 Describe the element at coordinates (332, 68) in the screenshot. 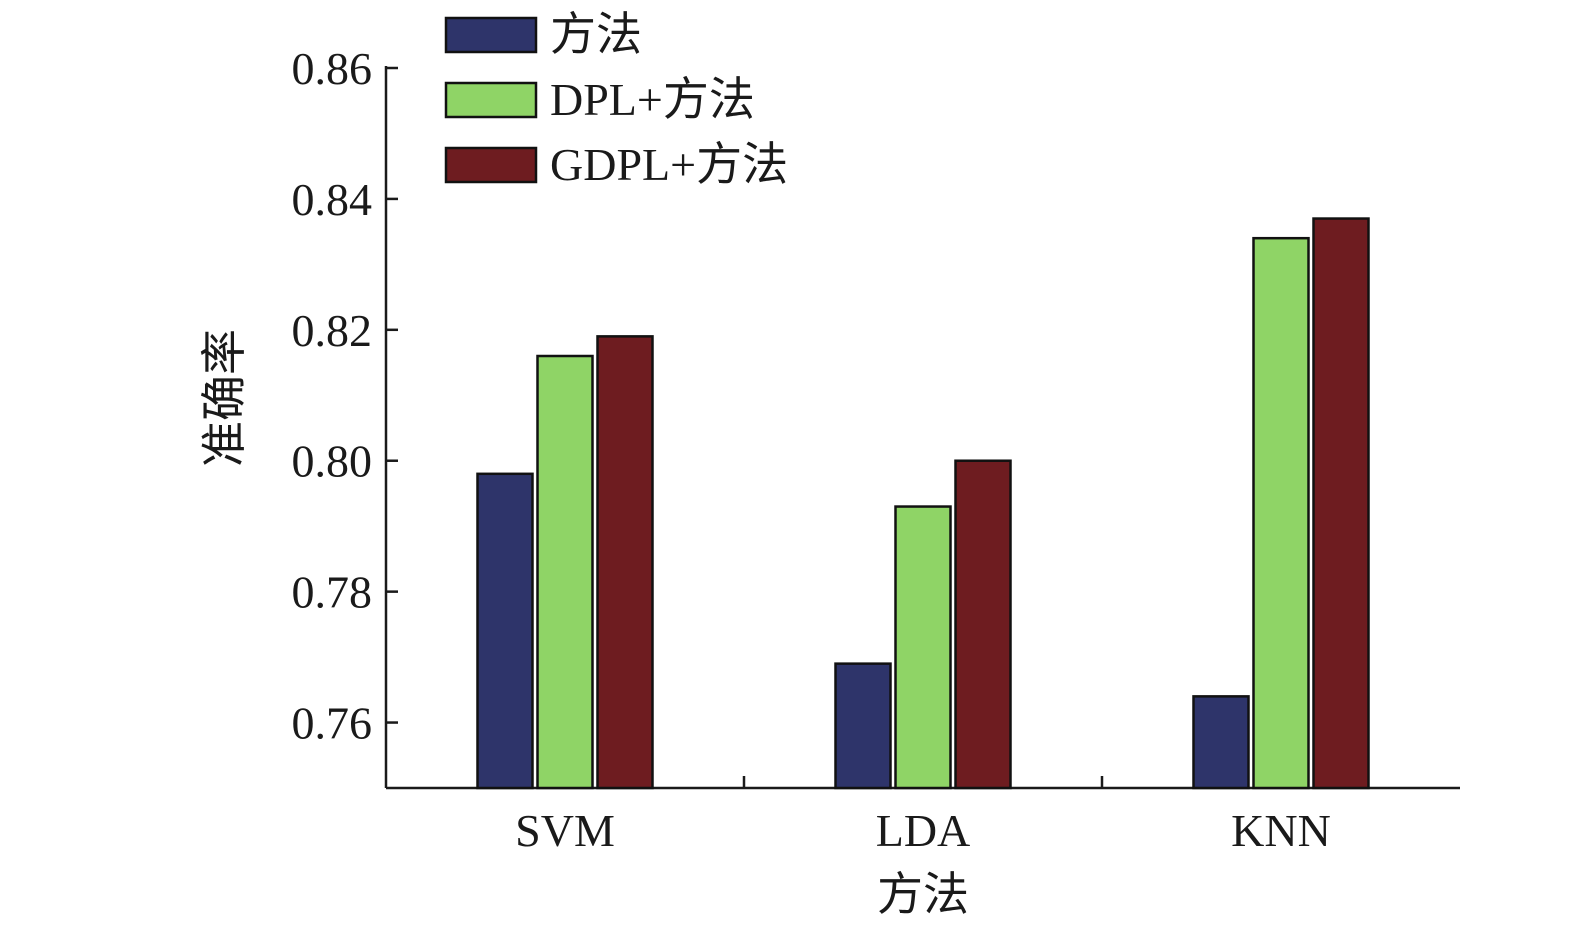

I see `y-tick-label: 0.86` at that location.